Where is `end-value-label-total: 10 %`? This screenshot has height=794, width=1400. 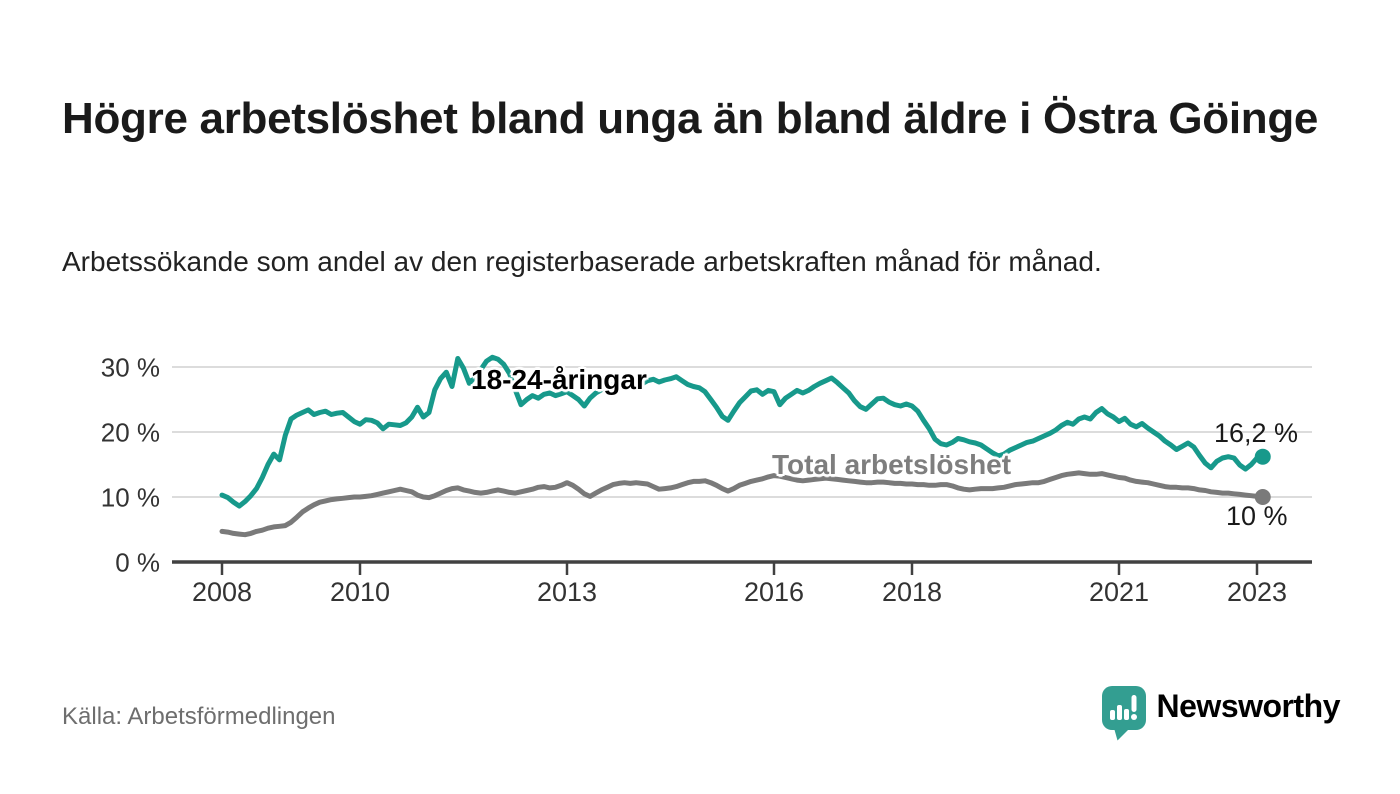
end-value-label-total: 10 % is located at coordinates (1257, 516).